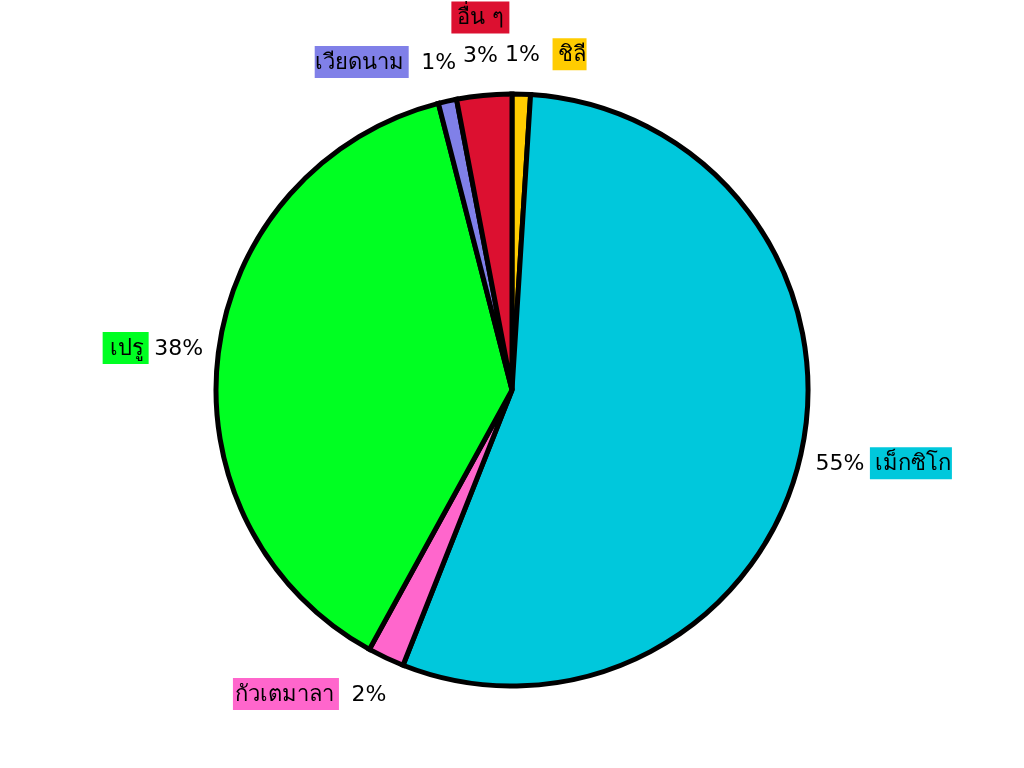 The image size is (1024, 768). What do you see at coordinates (840, 463) in the screenshot?
I see `data-label: 55%` at bounding box center [840, 463].